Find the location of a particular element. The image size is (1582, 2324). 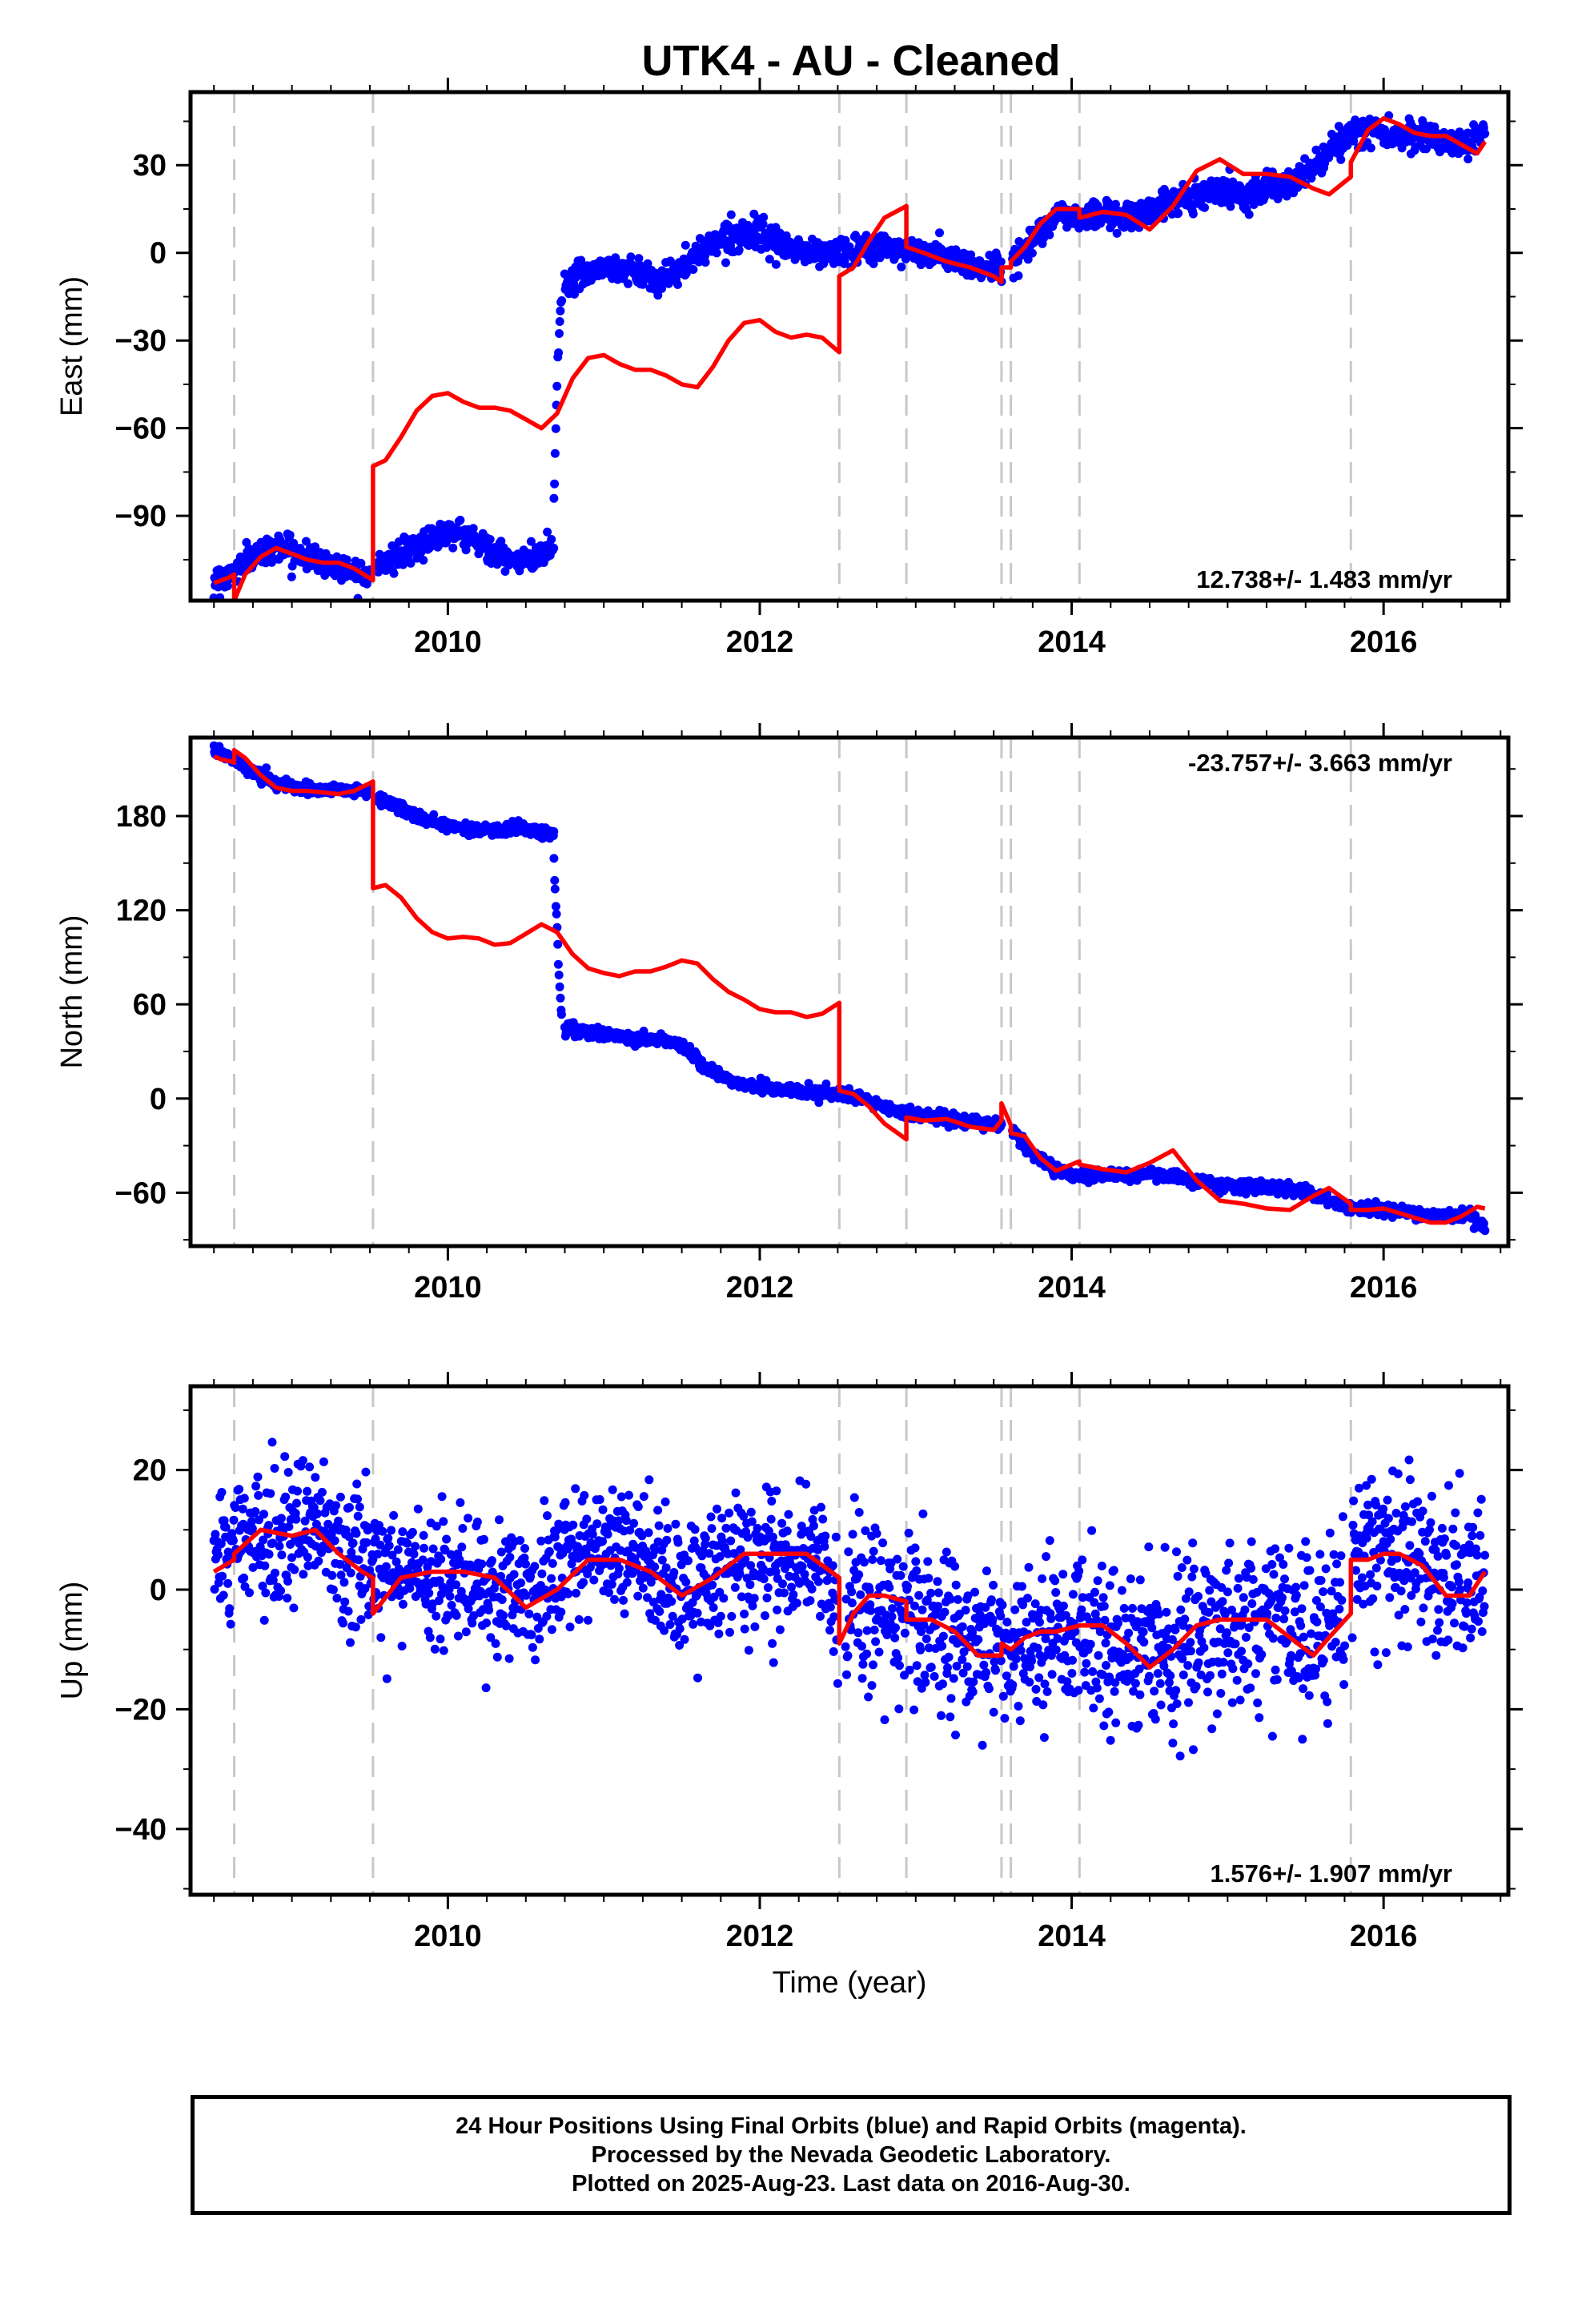

x-tick-label: 2010 is located at coordinates (448, 642).